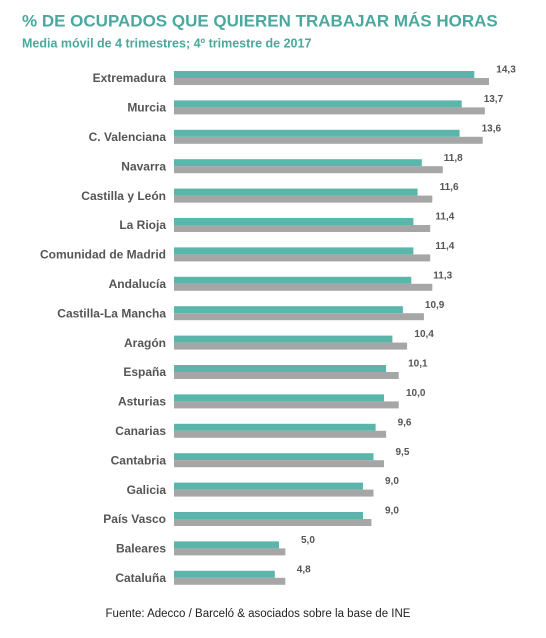 The width and height of the screenshot is (546, 638). Describe the element at coordinates (145, 343) in the screenshot. I see `category-label: Aragón` at that location.